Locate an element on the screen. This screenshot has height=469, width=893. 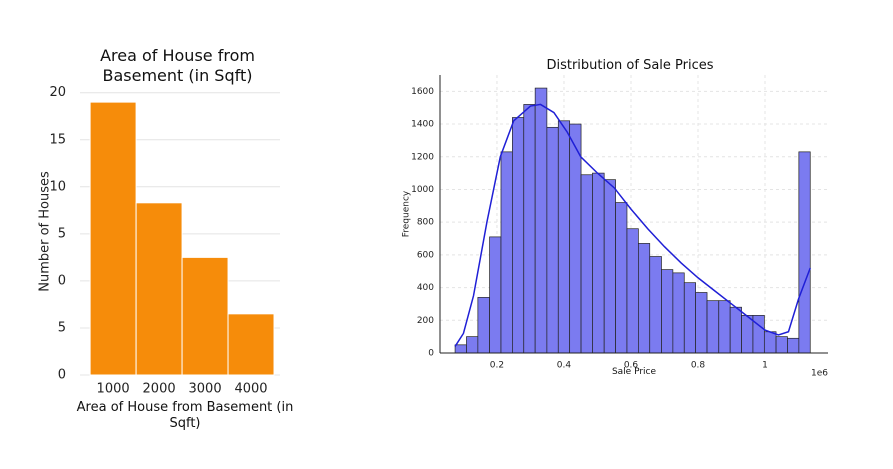
y-tick-label: 1600 is located at coordinates (422, 92).